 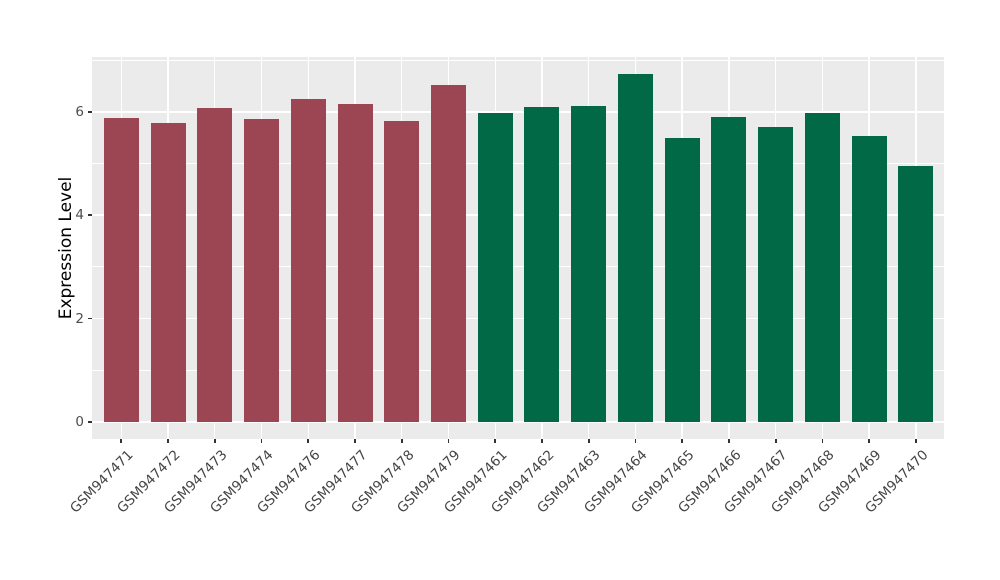 What do you see at coordinates (402, 271) in the screenshot?
I see `bar-GSM947478` at bounding box center [402, 271].